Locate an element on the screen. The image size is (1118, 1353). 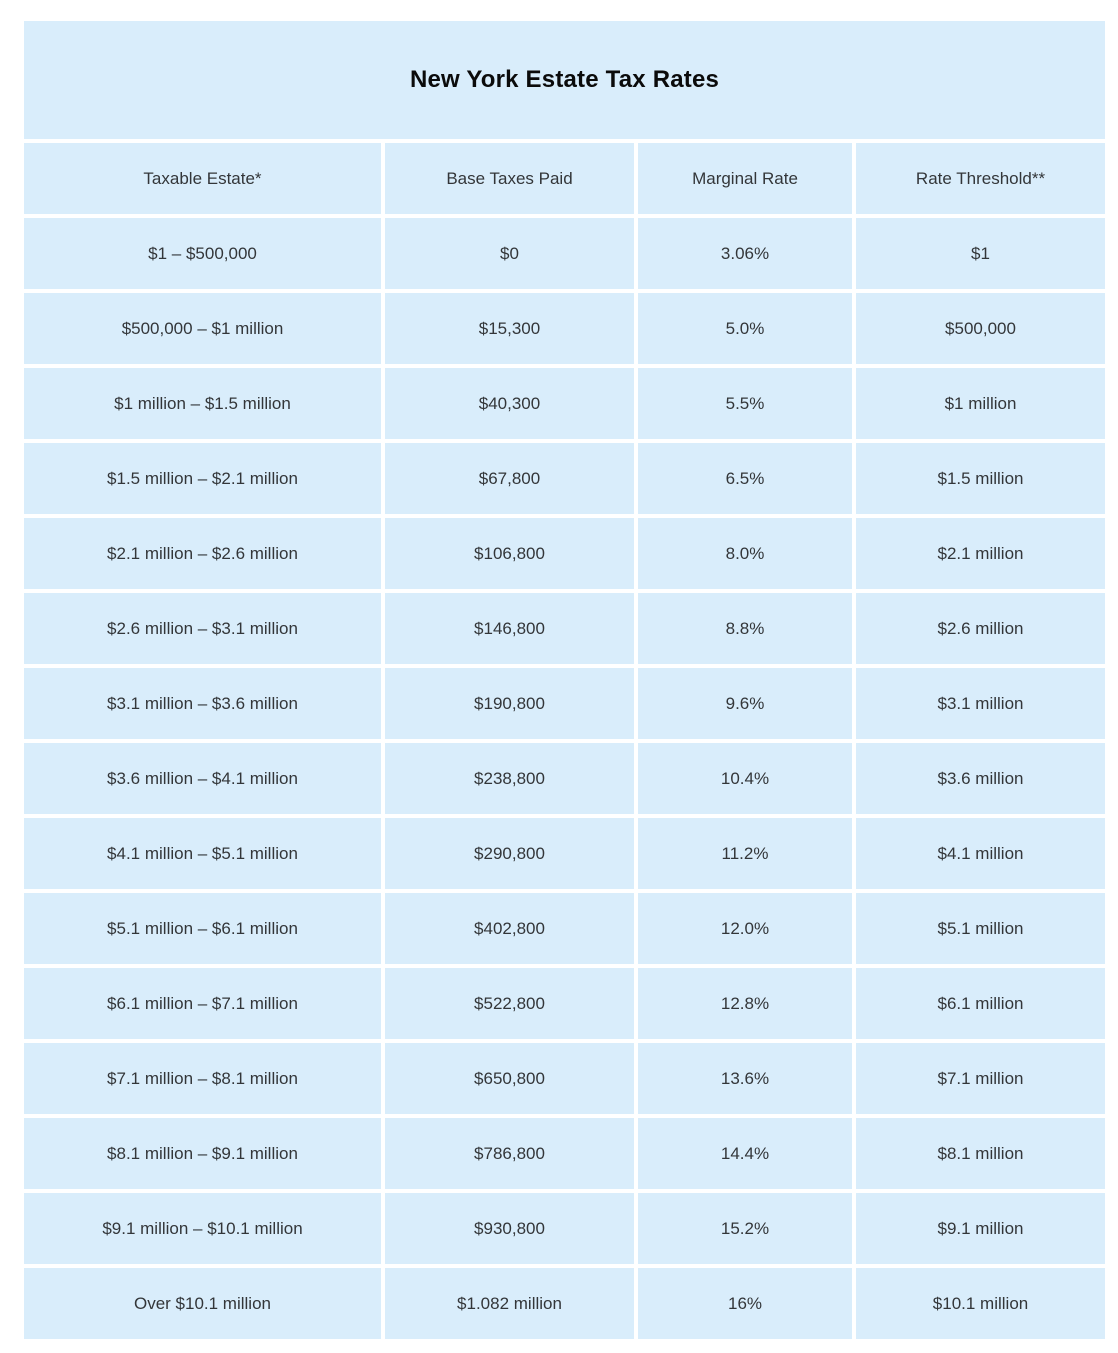
table-cell-rate-threshold: $500,000 is located at coordinates (981, 328).